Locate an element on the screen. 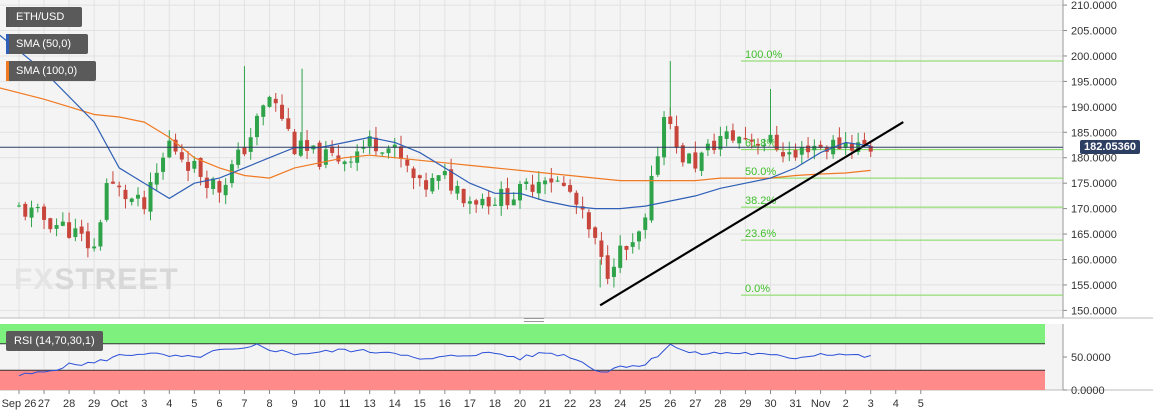  x-tick-label: 23 is located at coordinates (595, 404).